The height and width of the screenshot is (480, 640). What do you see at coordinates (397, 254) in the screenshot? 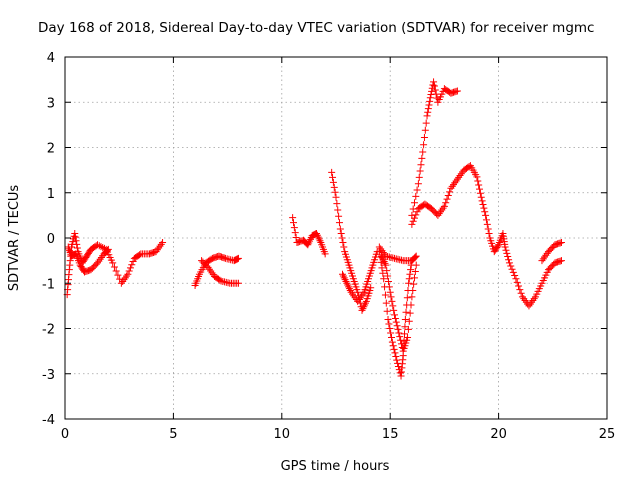
I see `series-seg-j` at bounding box center [397, 254].